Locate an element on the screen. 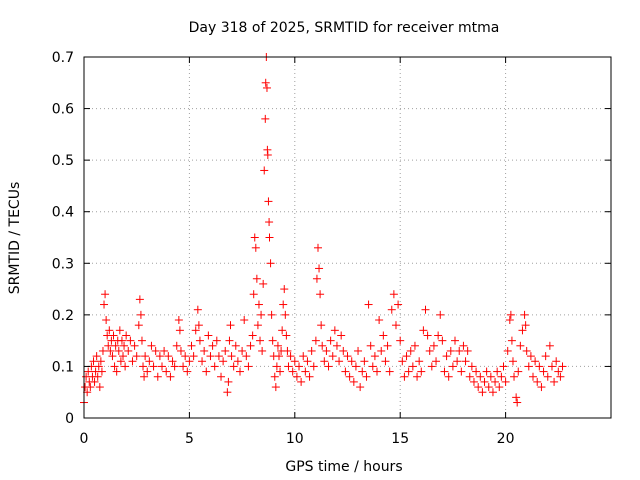  x-tick-label: 0 is located at coordinates (84, 439).